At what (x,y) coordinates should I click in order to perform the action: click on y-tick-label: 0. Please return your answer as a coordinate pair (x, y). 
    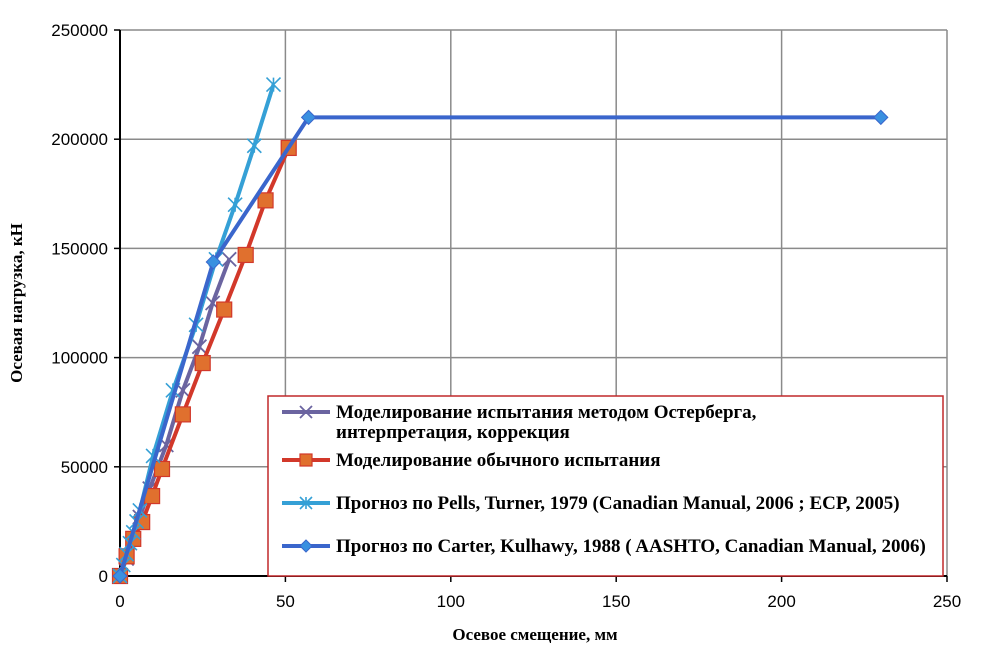
    Looking at the image, I should click on (103, 576).